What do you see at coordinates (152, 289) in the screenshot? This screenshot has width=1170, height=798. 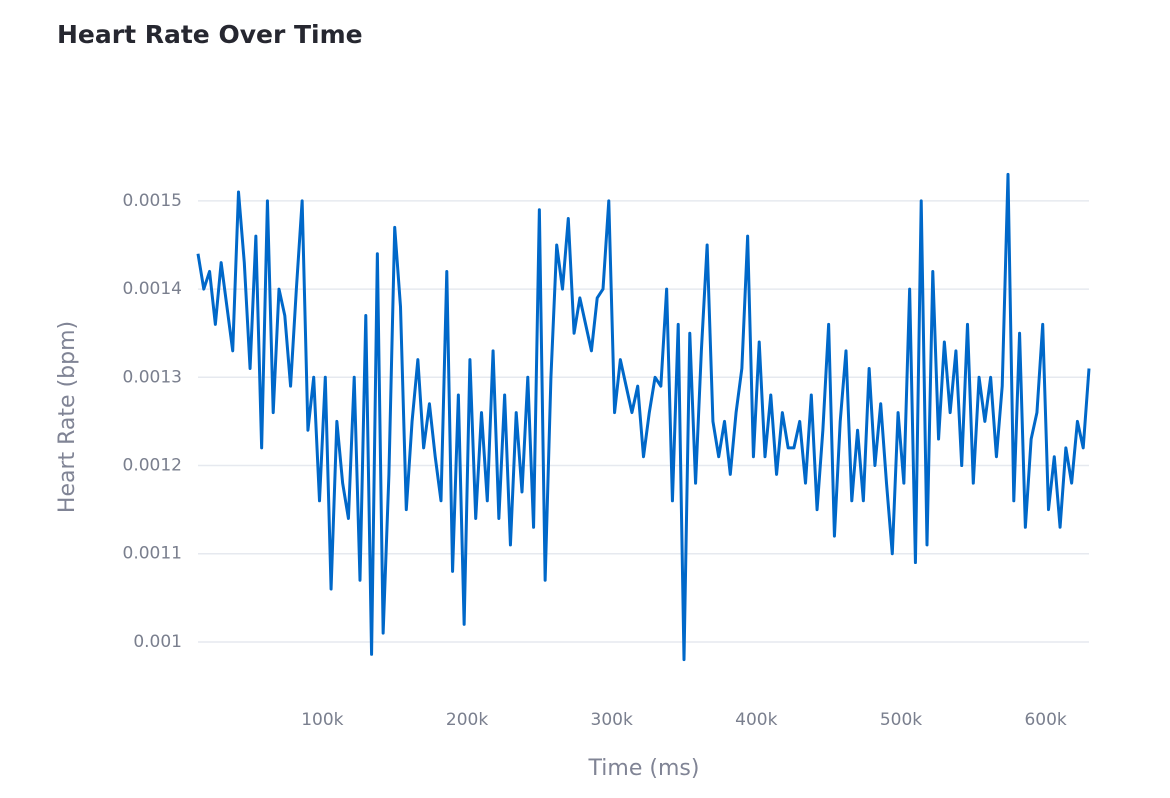 I see `y-tick-label: 0.0014` at bounding box center [152, 289].